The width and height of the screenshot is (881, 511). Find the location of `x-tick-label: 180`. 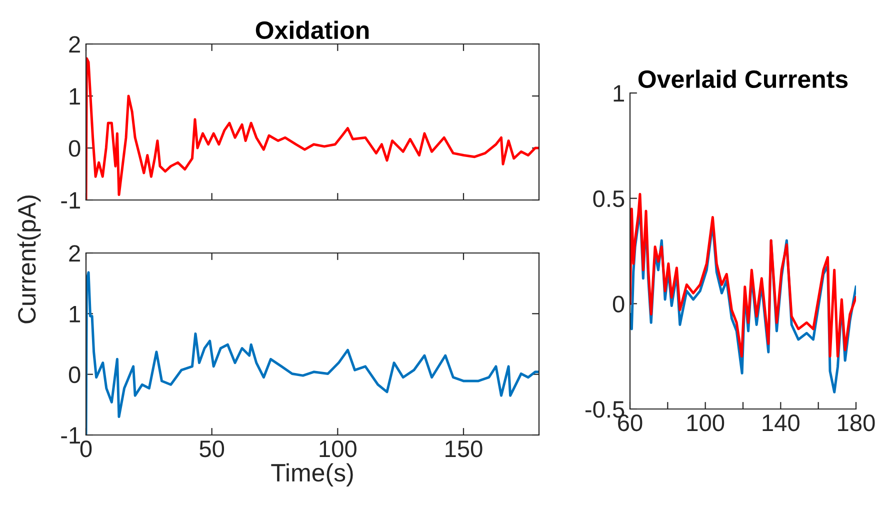

x-tick-label: 180 is located at coordinates (856, 423).